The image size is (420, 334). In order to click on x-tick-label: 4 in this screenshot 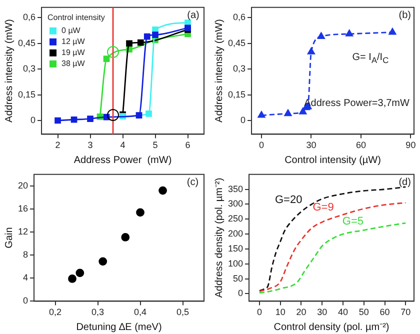, I will do `click(123, 145)`.